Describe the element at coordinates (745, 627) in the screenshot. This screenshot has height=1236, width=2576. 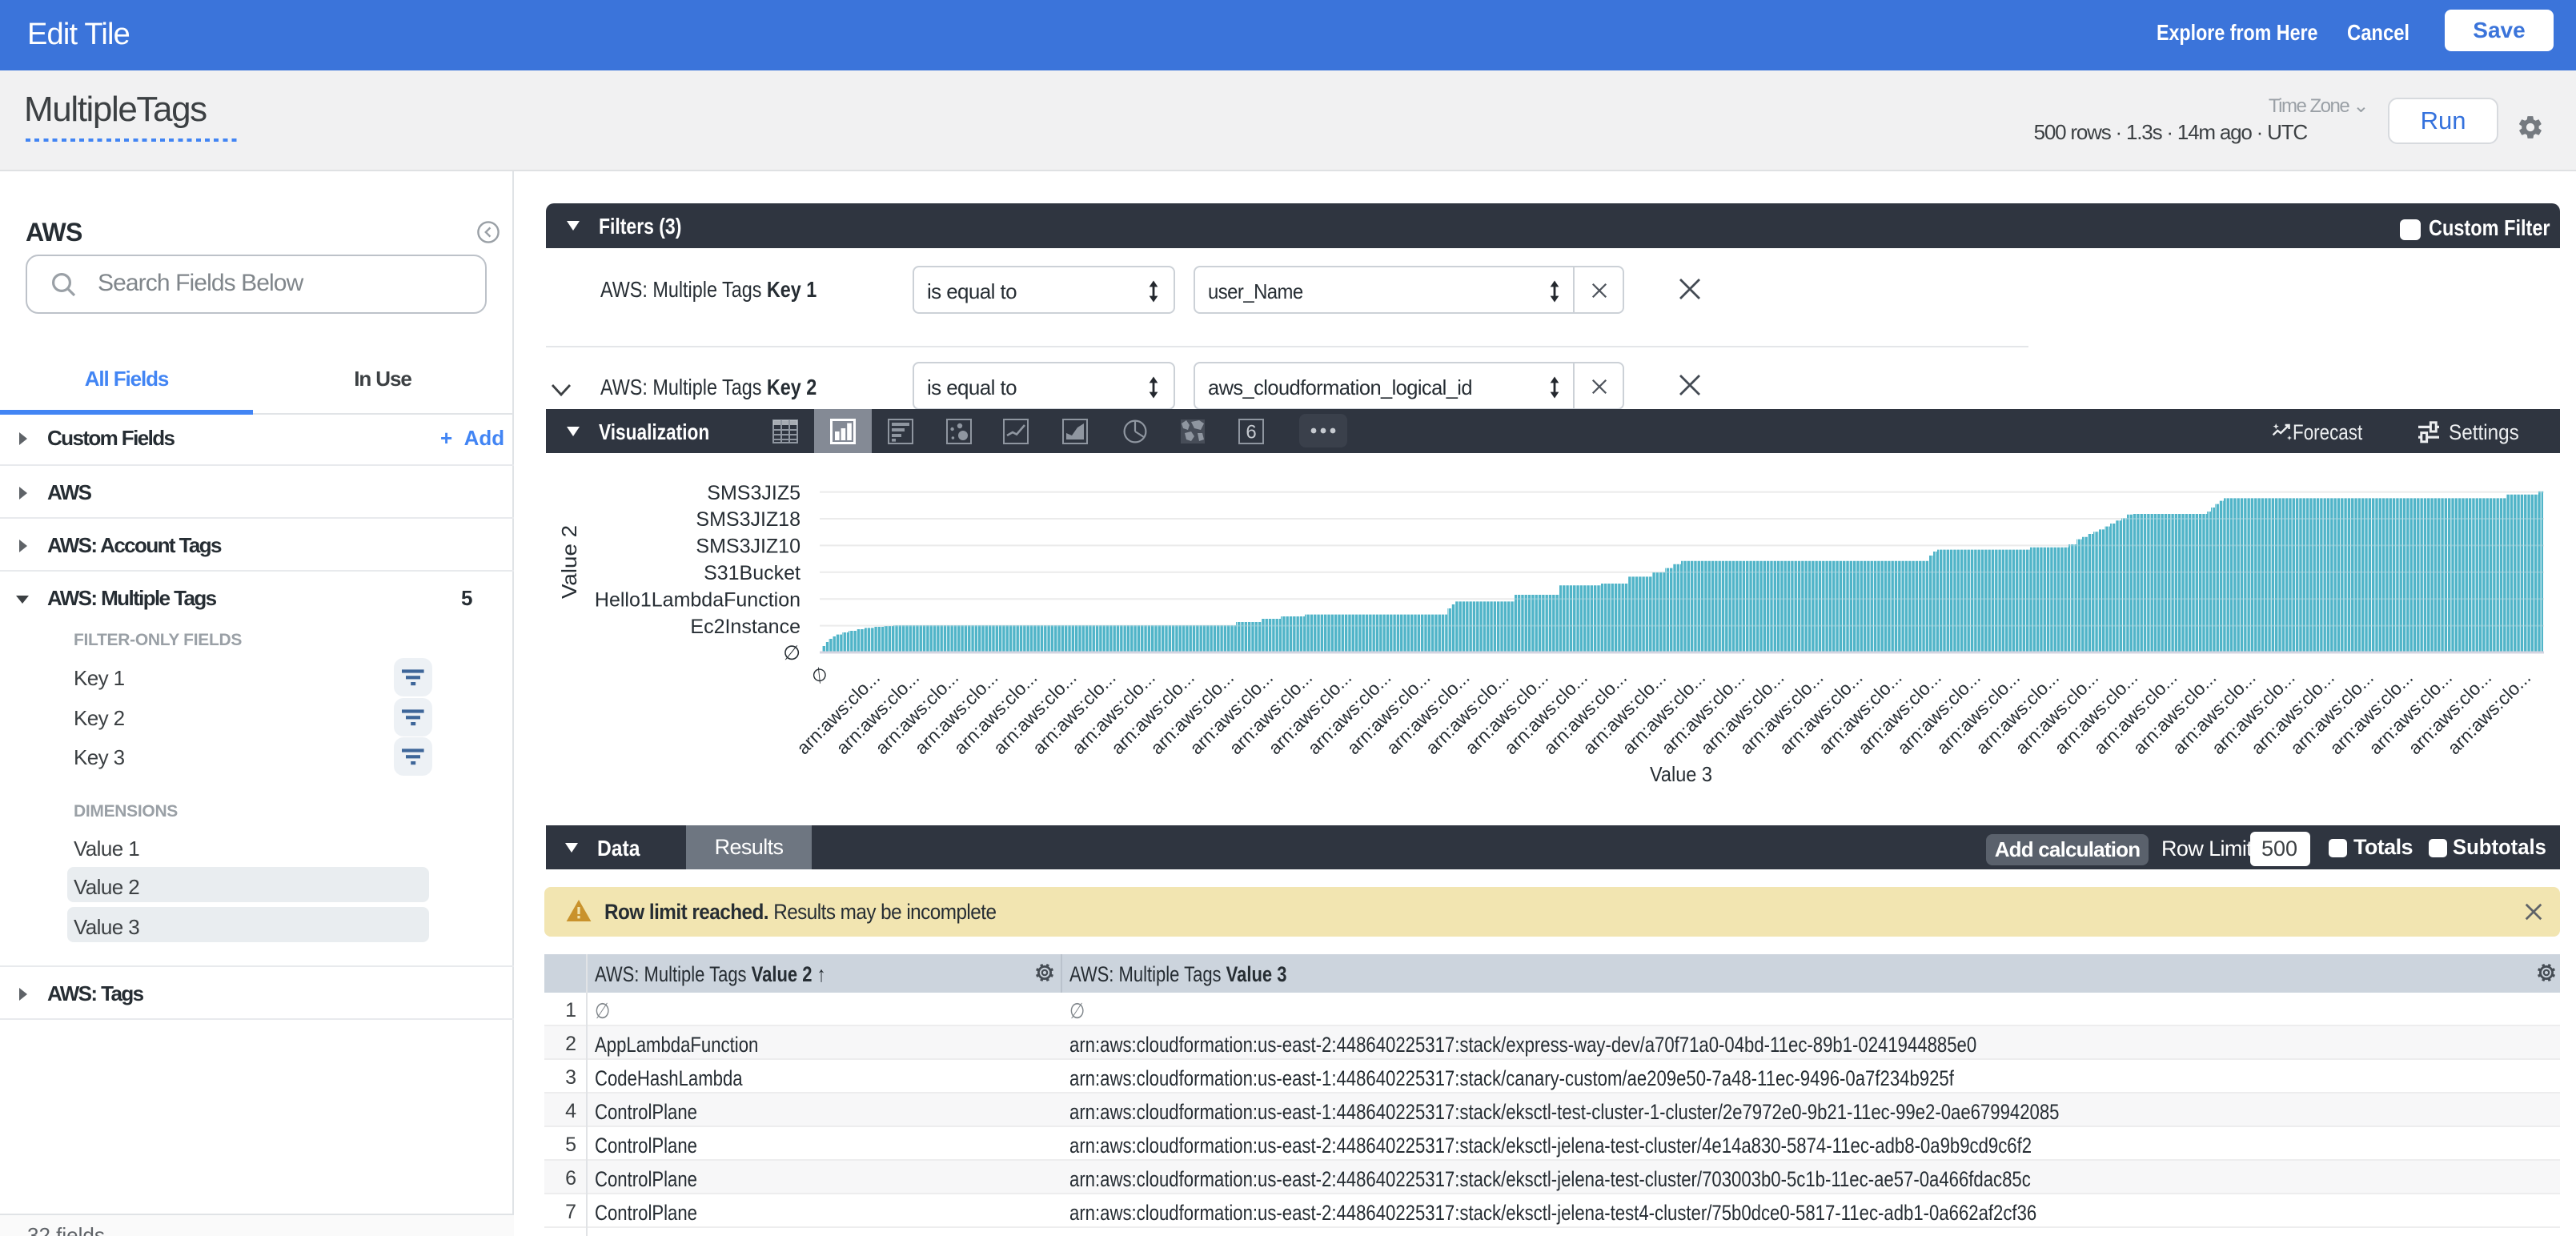
I see `svg-text: Ec2Instance` at that location.